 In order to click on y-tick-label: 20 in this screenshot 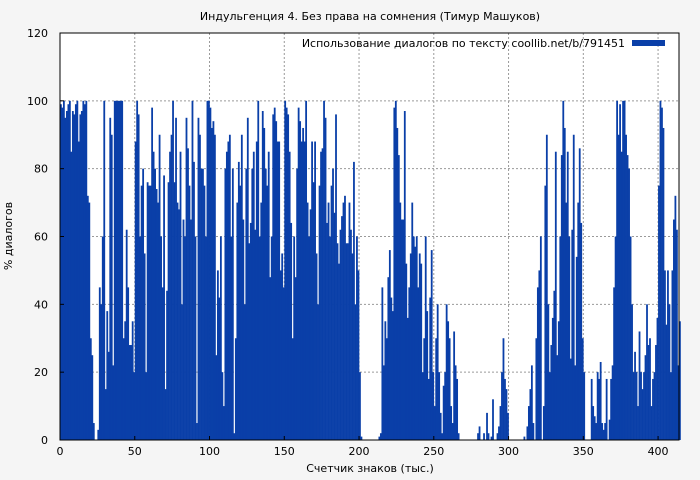, I will do `click(41, 372)`.